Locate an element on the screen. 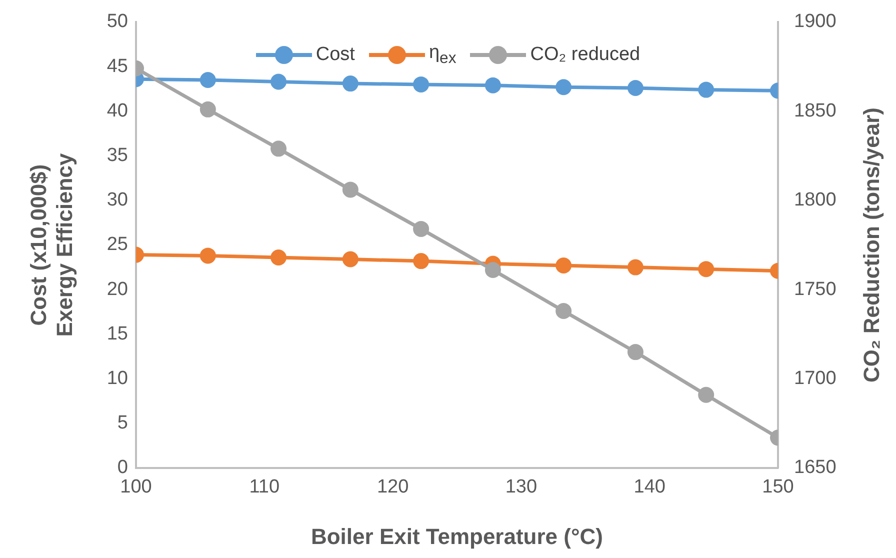  y-tick-label: 40 is located at coordinates (117, 111).